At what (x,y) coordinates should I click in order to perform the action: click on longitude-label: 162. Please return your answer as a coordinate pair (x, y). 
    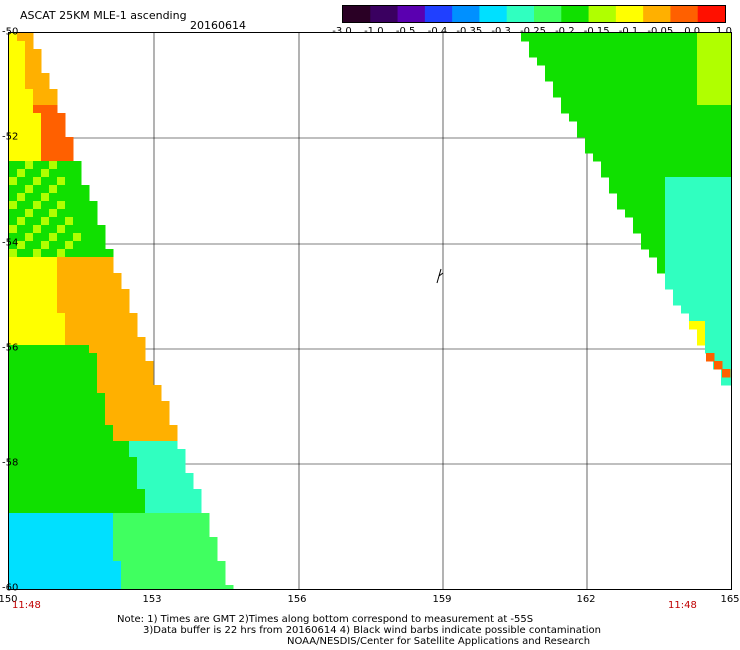
    Looking at the image, I should click on (586, 599).